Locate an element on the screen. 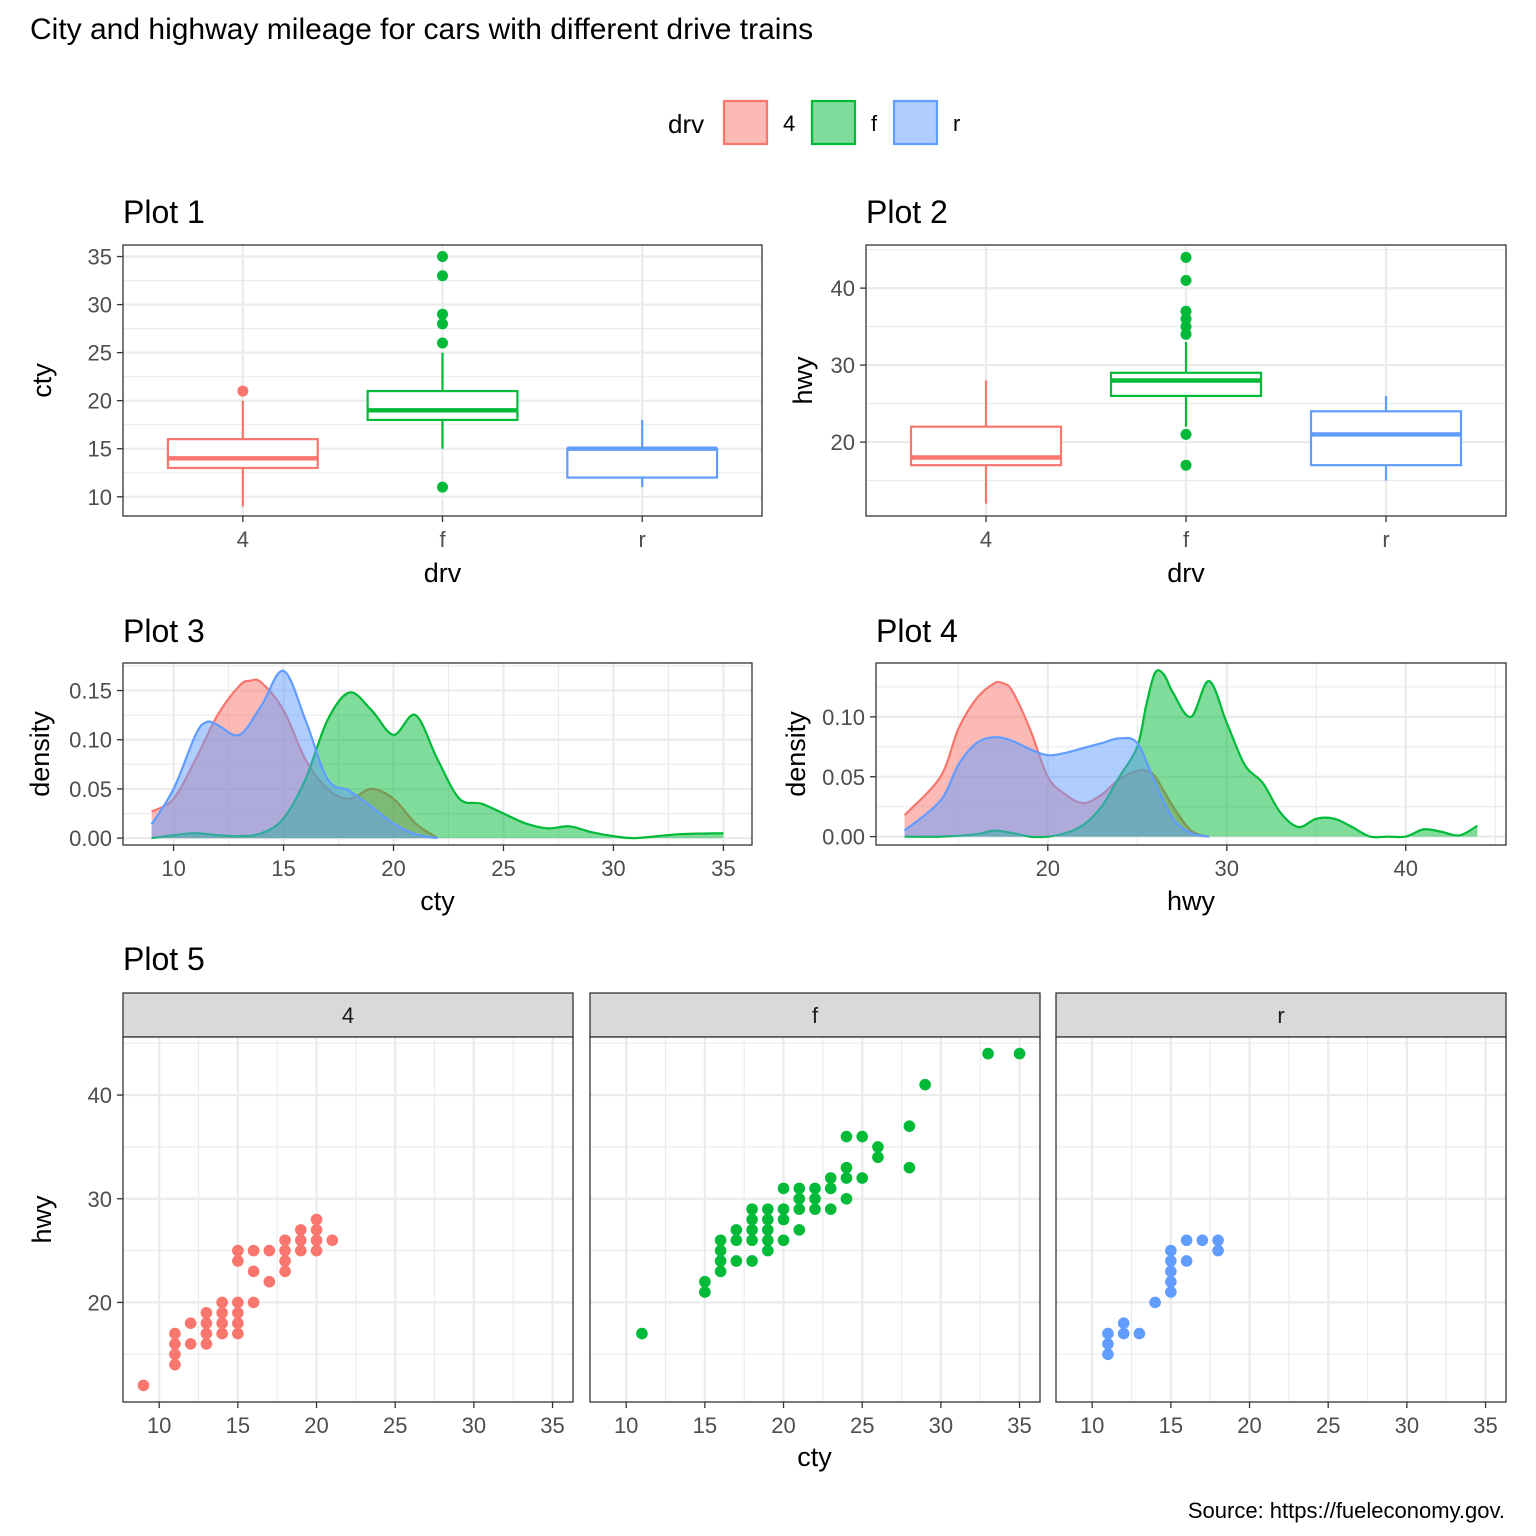  plot3-xtick-label: 25 is located at coordinates (503, 868).